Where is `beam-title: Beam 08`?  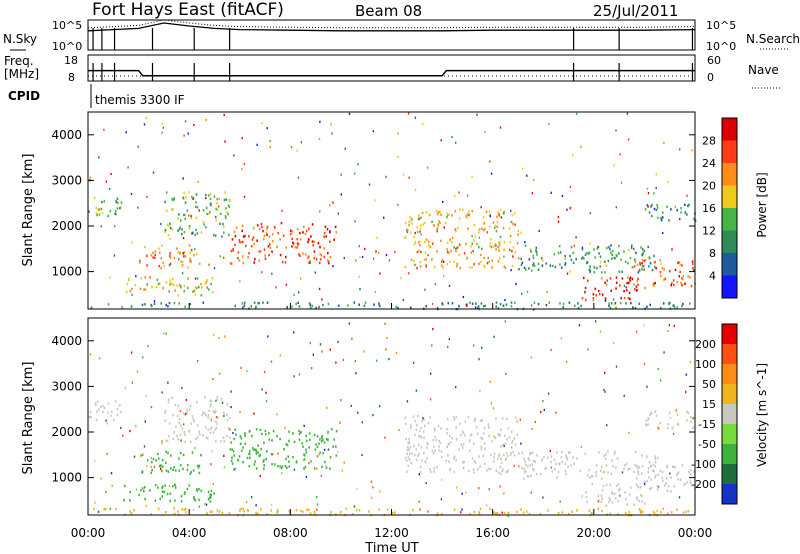
beam-title: Beam 08 is located at coordinates (388, 11).